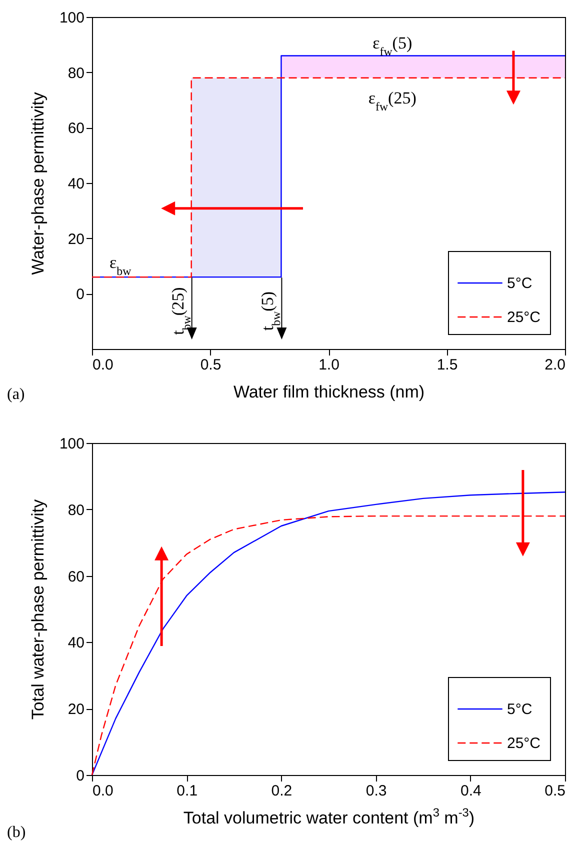 The image size is (587, 858). I want to click on y-axis-title: Total water-phase permittivity, so click(38, 609).